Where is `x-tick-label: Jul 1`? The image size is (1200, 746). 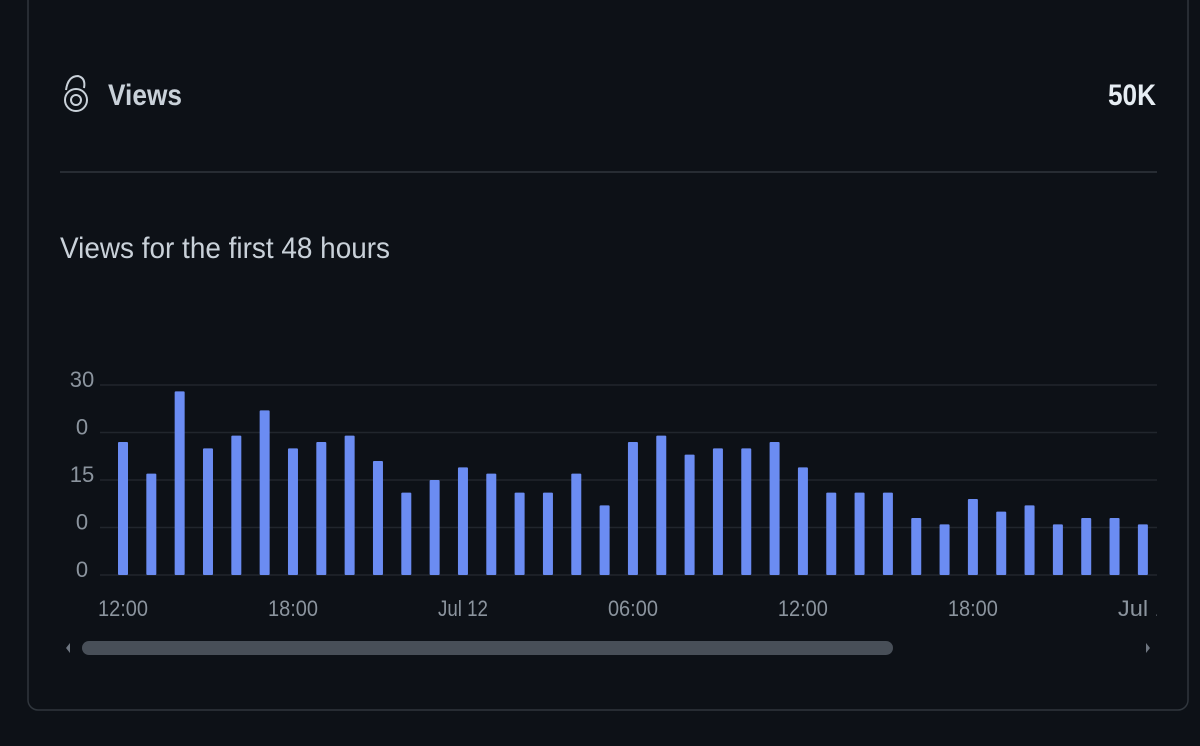 x-tick-label: Jul 1 is located at coordinates (1143, 608).